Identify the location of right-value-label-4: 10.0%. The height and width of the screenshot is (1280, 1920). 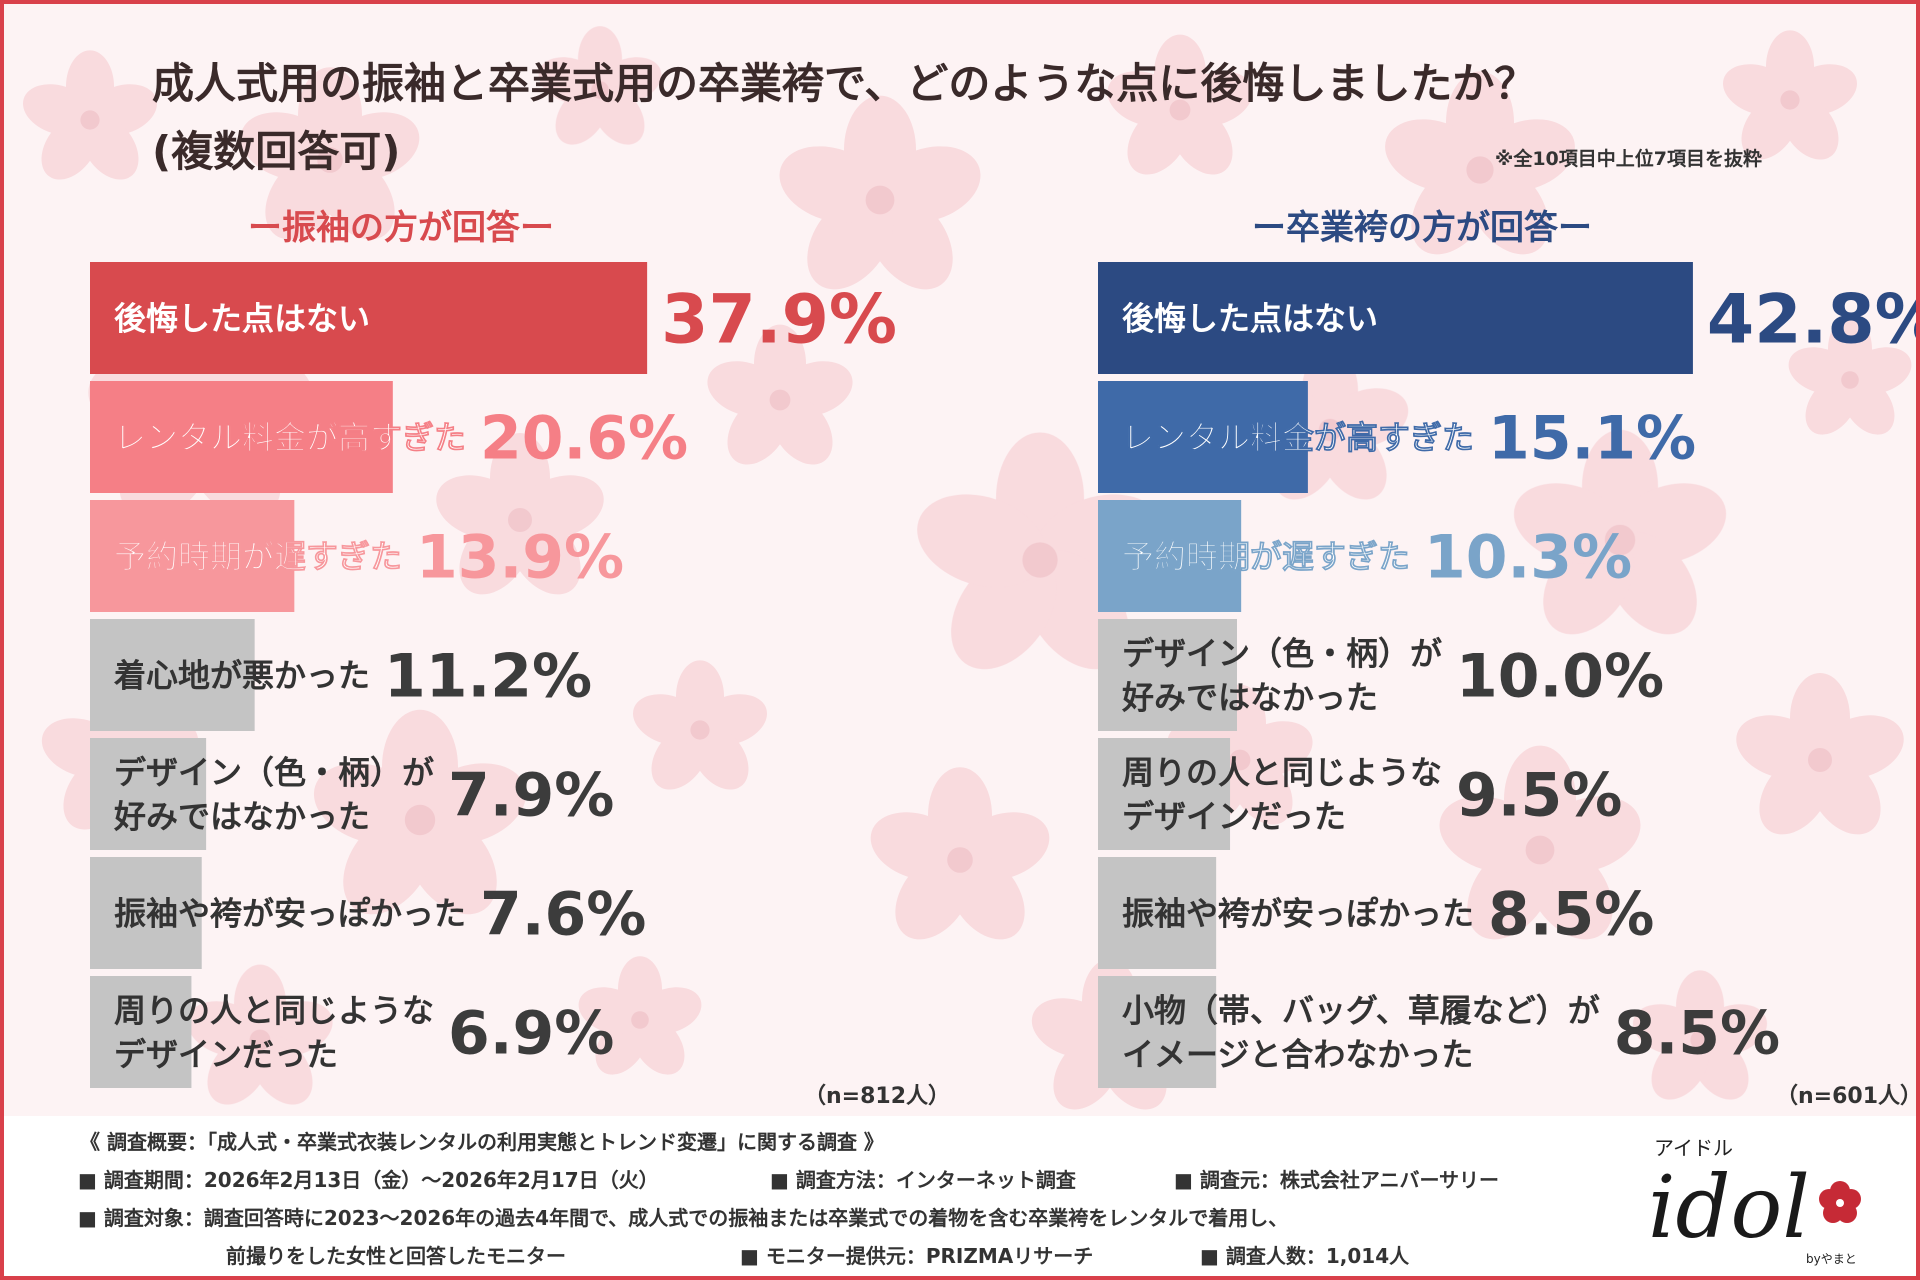
(1560, 677).